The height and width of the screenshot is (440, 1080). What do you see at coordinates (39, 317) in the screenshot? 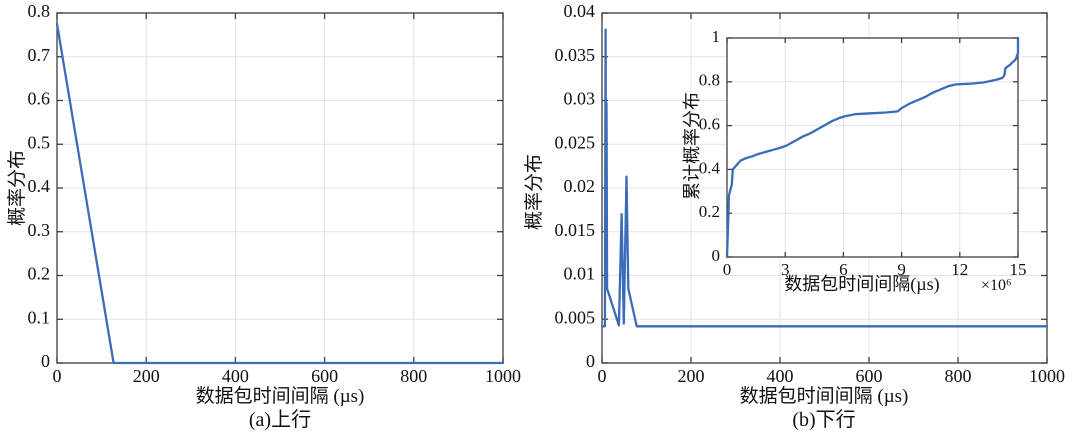
I see `uplink-pdf-y-tick-label: 0.1` at bounding box center [39, 317].